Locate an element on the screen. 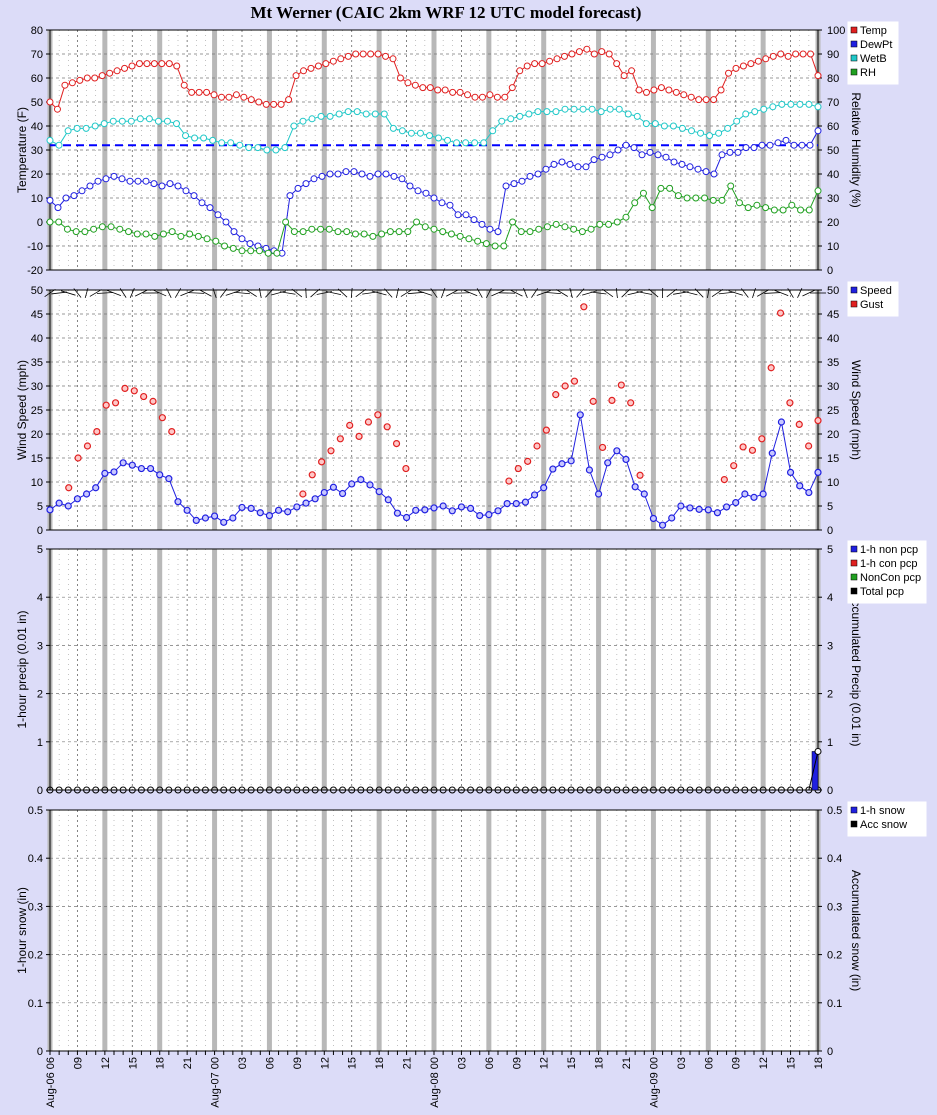  y2-axis-label: Relative Humidity (%) is located at coordinates (856, 149).